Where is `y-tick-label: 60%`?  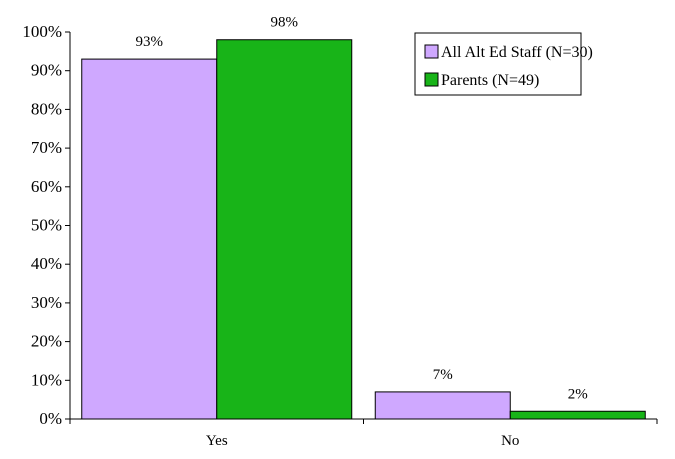
y-tick-label: 60% is located at coordinates (46, 186).